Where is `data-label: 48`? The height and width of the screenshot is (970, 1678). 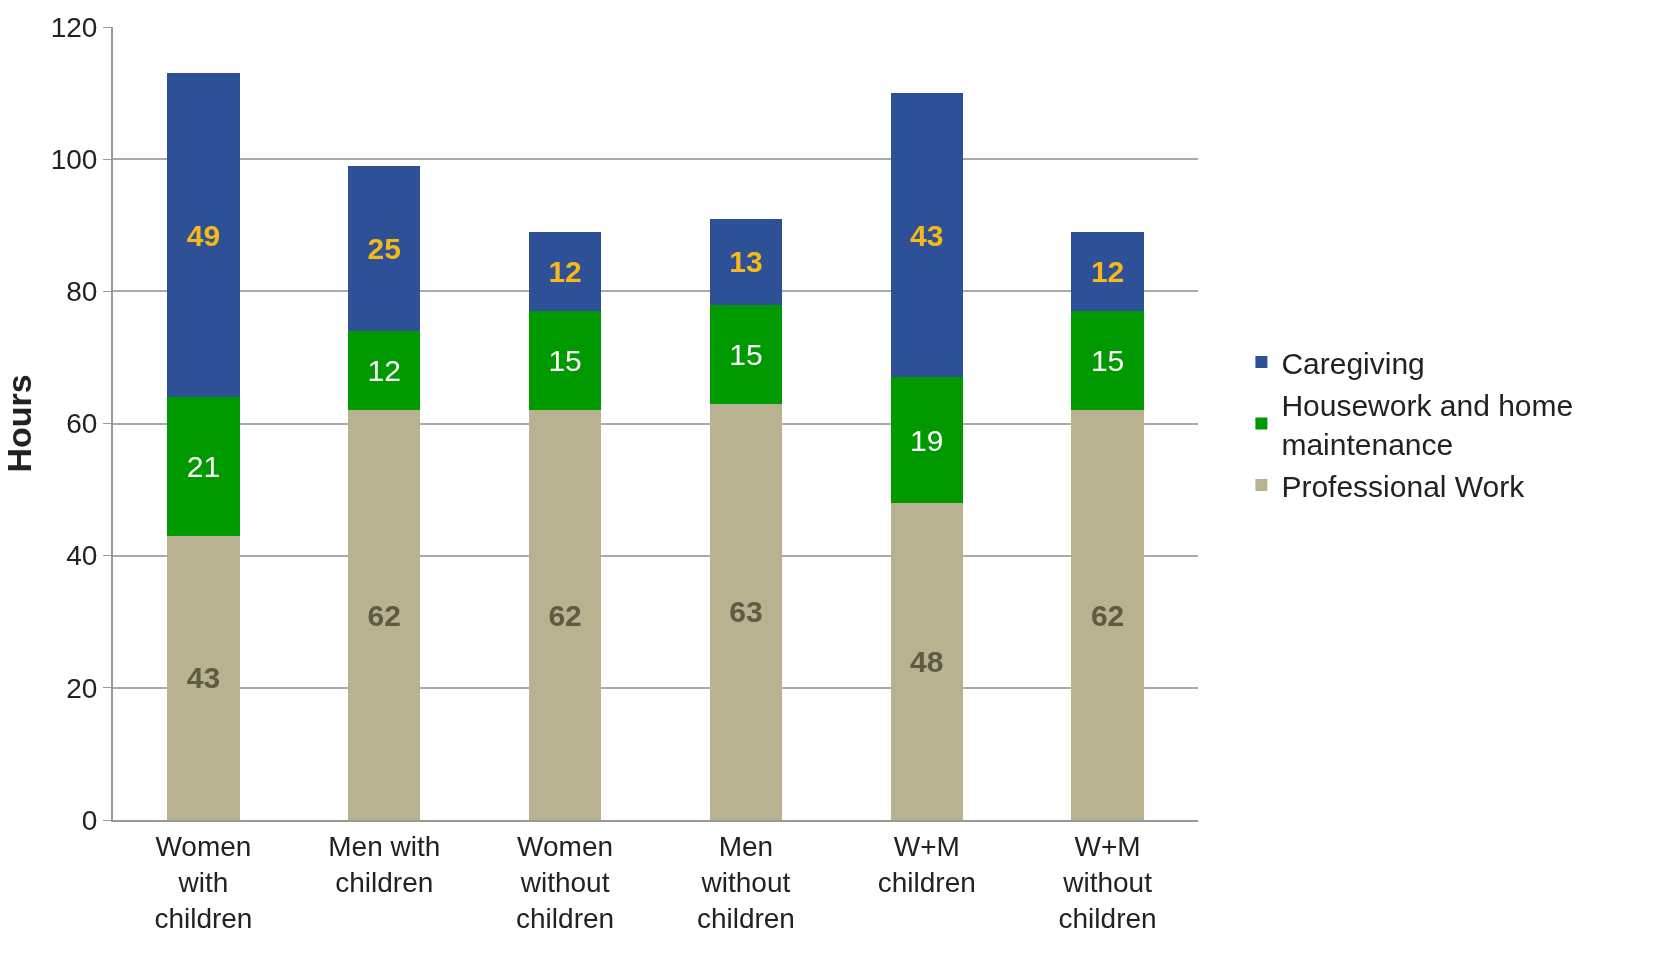 data-label: 48 is located at coordinates (927, 661).